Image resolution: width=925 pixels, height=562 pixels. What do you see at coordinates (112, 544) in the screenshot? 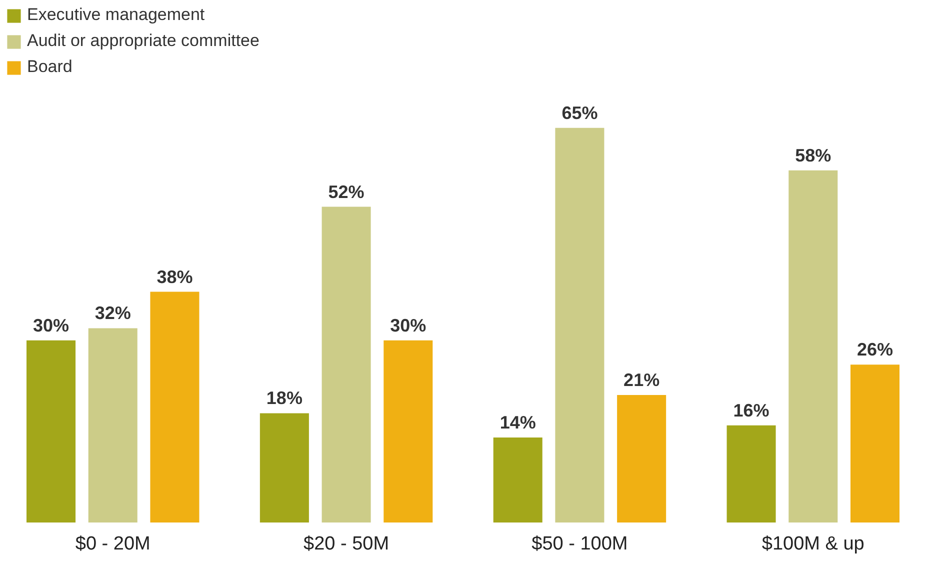
I see `x-tick-label: $0 - 20M` at bounding box center [112, 544].